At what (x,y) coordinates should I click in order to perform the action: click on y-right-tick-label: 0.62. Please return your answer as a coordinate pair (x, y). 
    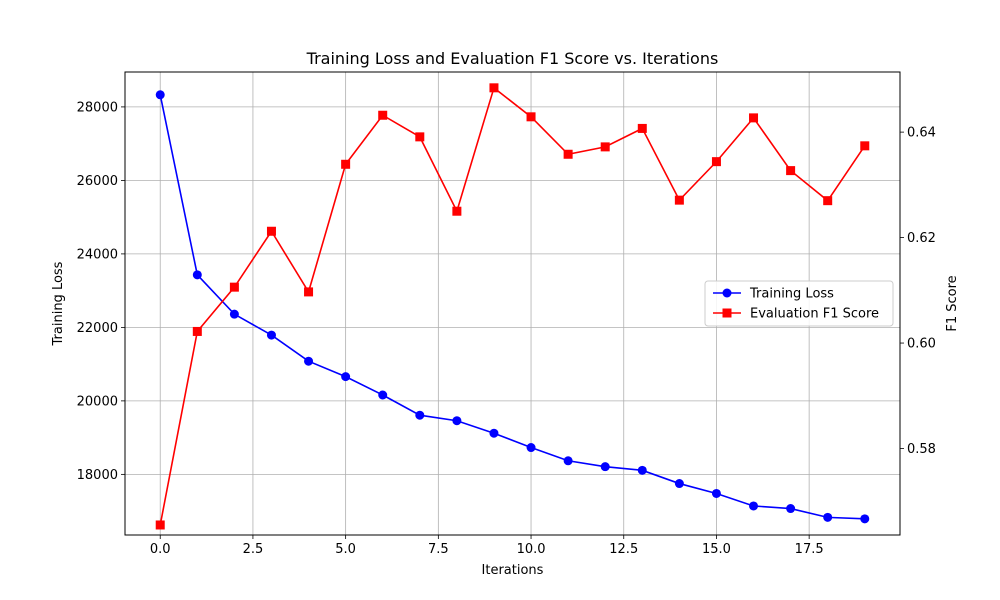
    Looking at the image, I should click on (921, 238).